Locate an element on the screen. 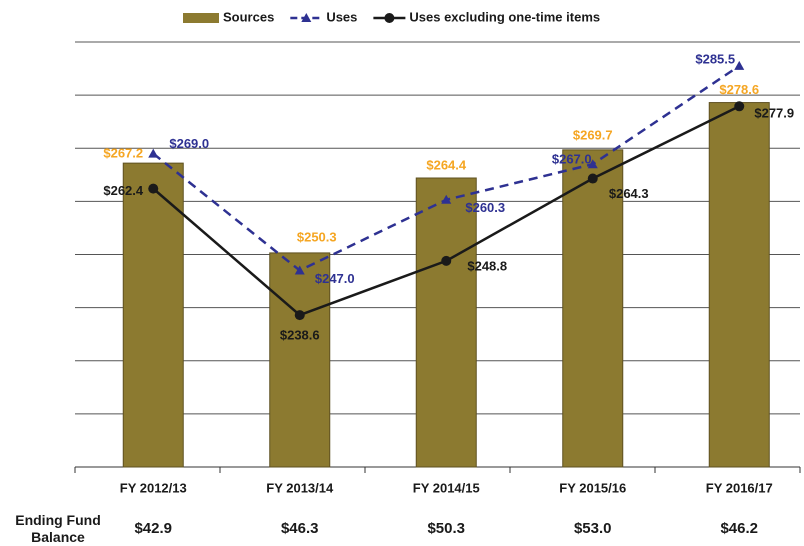 The image size is (804, 546). data-label: $260.3 is located at coordinates (485, 207).